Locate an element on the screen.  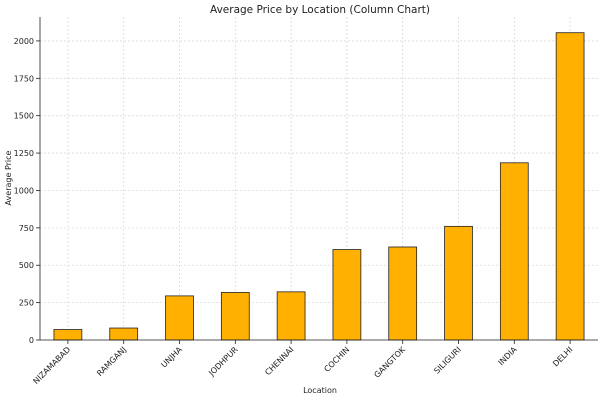
y-tick-label: 500 is located at coordinates (26, 265).